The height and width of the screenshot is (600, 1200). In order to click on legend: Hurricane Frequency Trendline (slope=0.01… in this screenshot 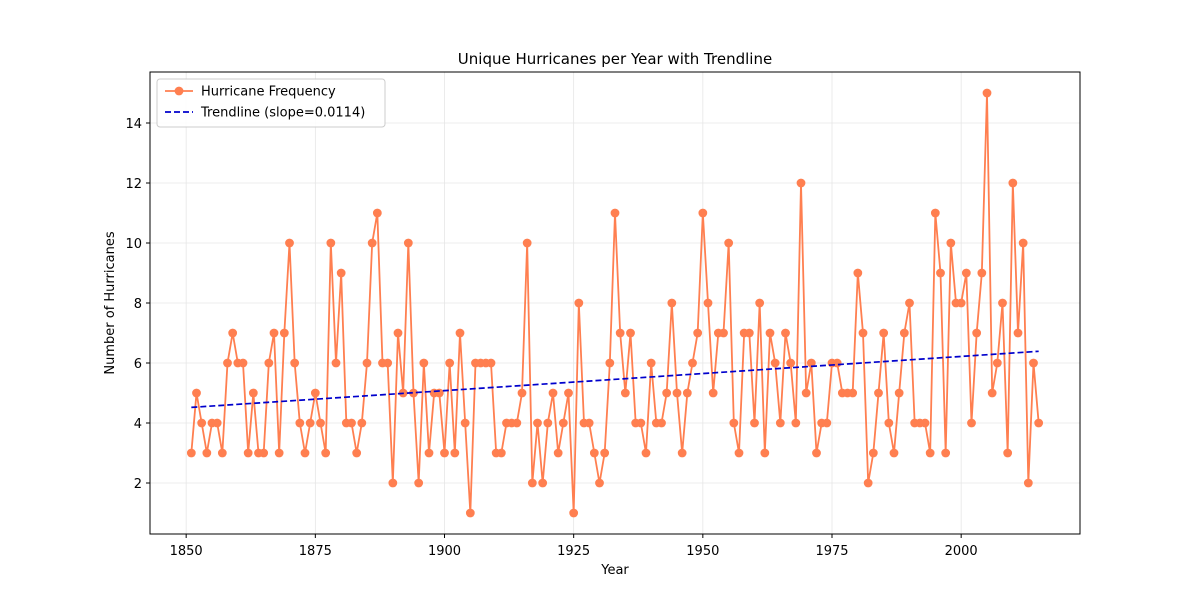, I will do `click(271, 103)`.